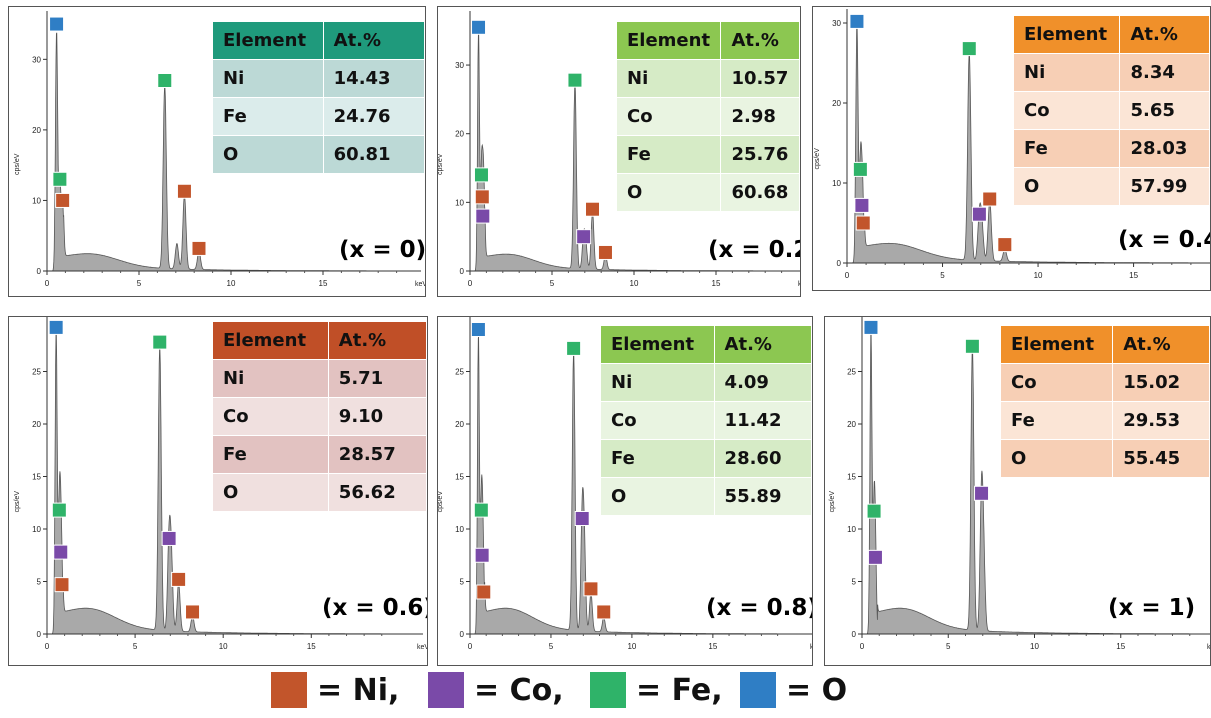 This screenshot has width=1211, height=718. I want to click on composition-table: Element At.% Ni 5.71 Co 9.10 Fe 28.57 O 56.62, so click(319, 416).